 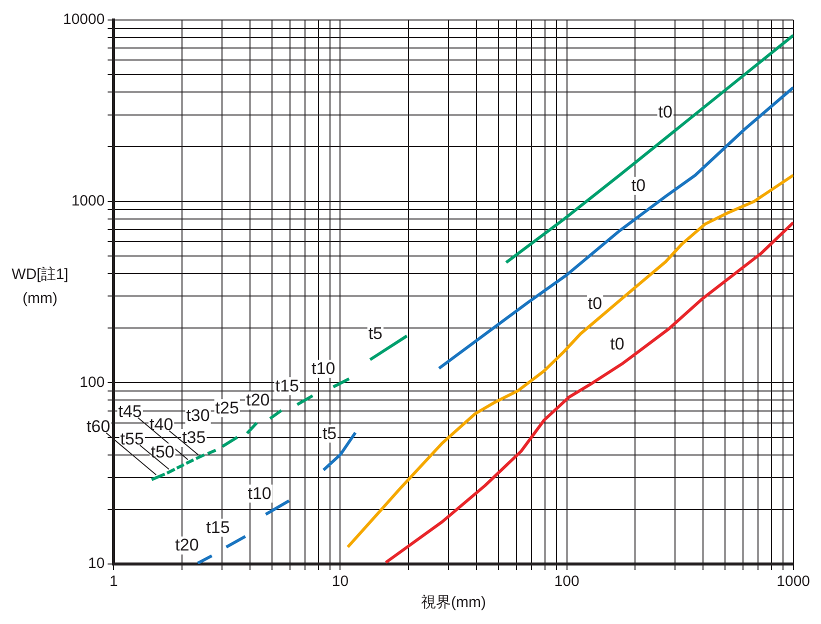 What do you see at coordinates (98, 426) in the screenshot?
I see `text: t60` at bounding box center [98, 426].